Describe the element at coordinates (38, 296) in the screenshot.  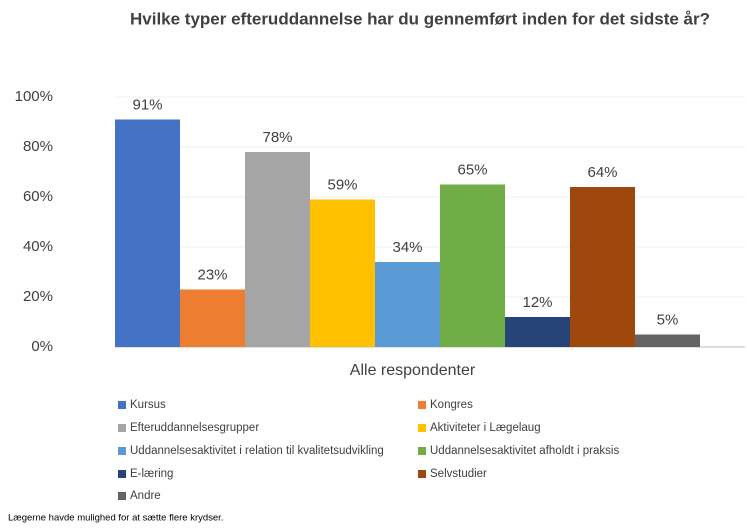
I see `y-tick-label: 20%` at that location.